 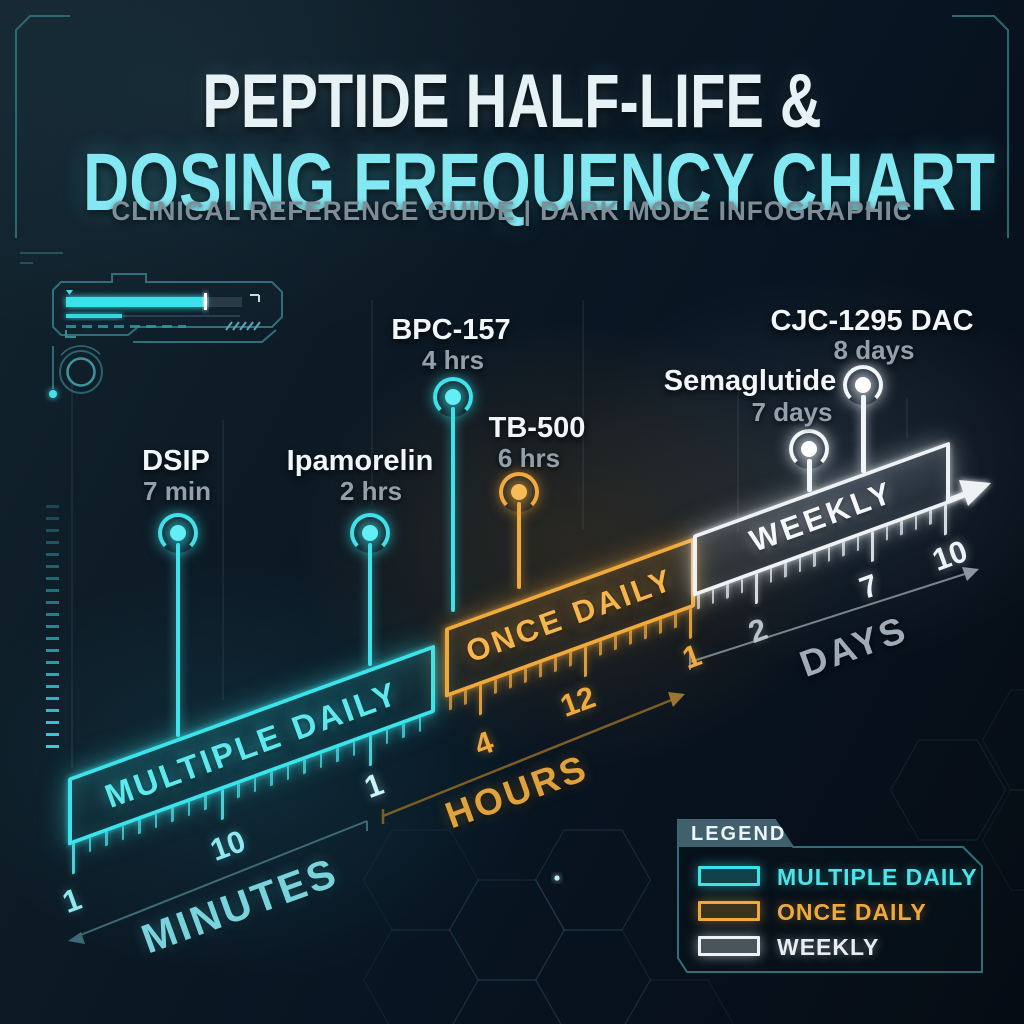 I want to click on peptide-name-bpc157: BPC-157, so click(x=451, y=330).